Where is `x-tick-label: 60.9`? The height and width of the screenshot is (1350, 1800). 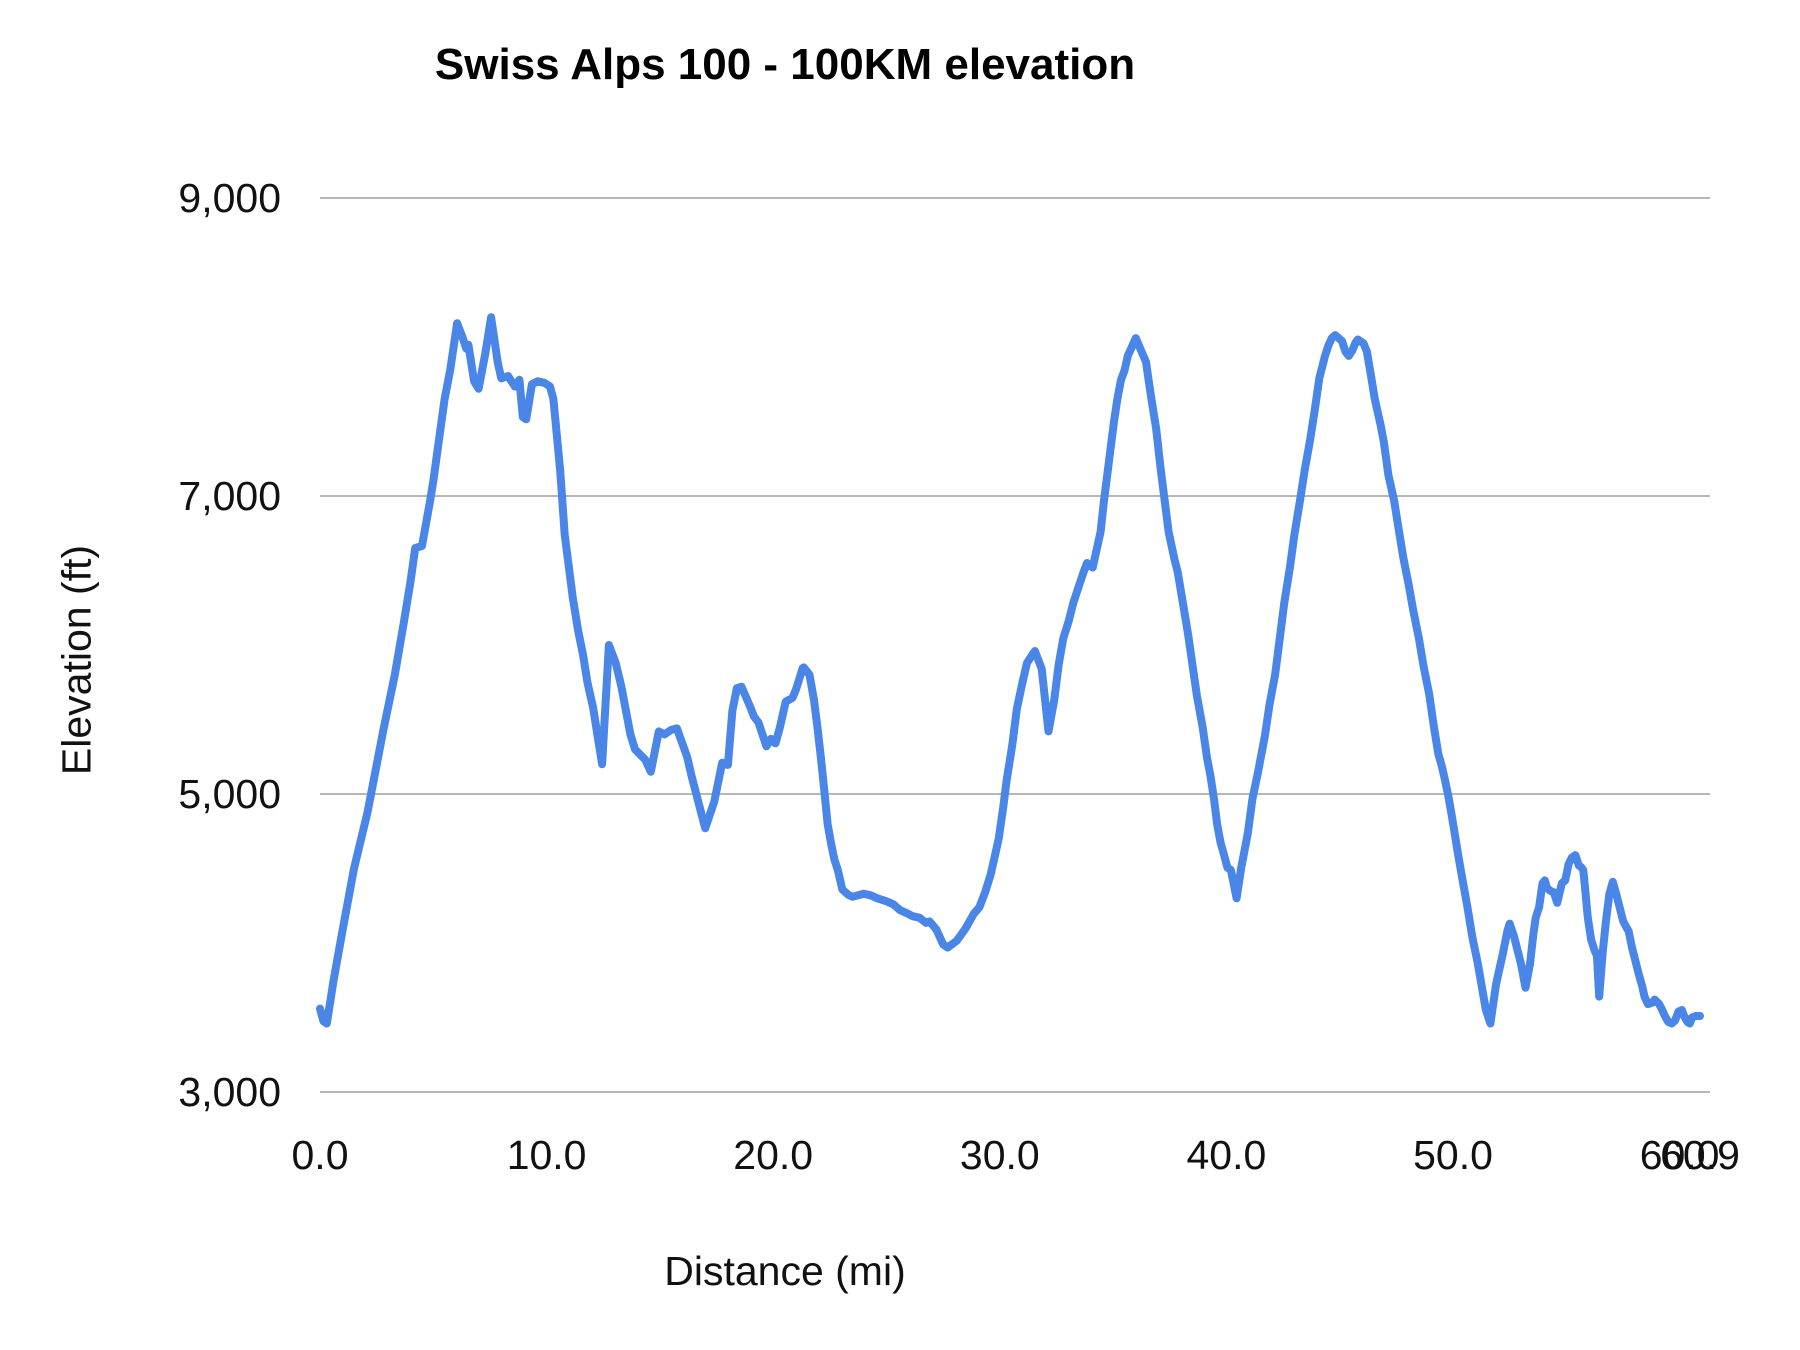 x-tick-label: 60.9 is located at coordinates (1700, 1155).